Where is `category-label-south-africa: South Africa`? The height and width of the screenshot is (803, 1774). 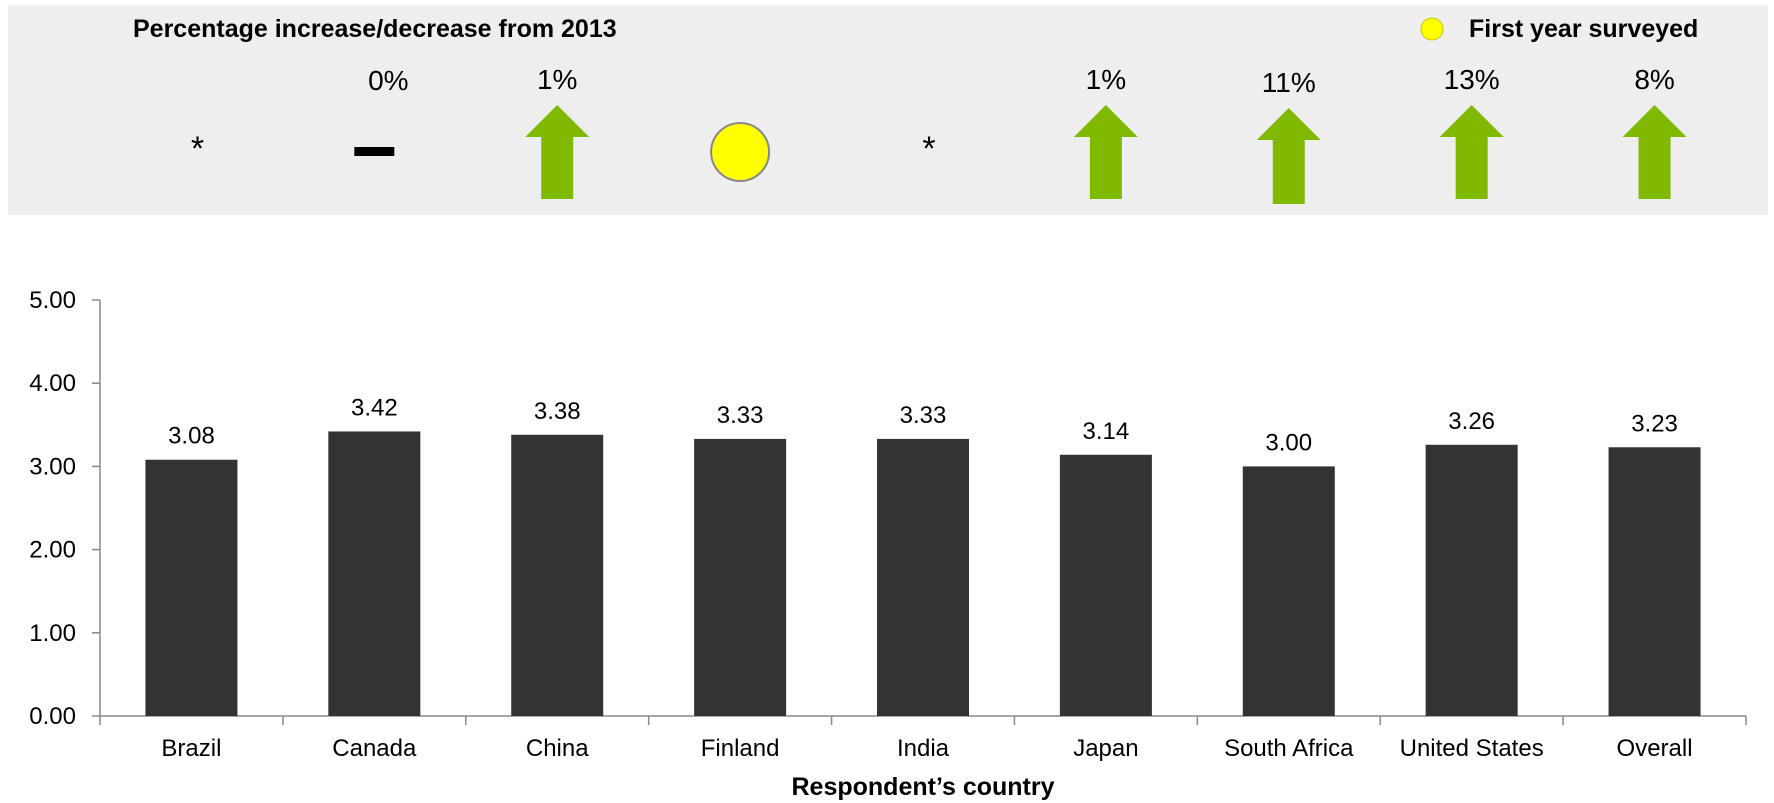 category-label-south-africa: South Africa is located at coordinates (1289, 748).